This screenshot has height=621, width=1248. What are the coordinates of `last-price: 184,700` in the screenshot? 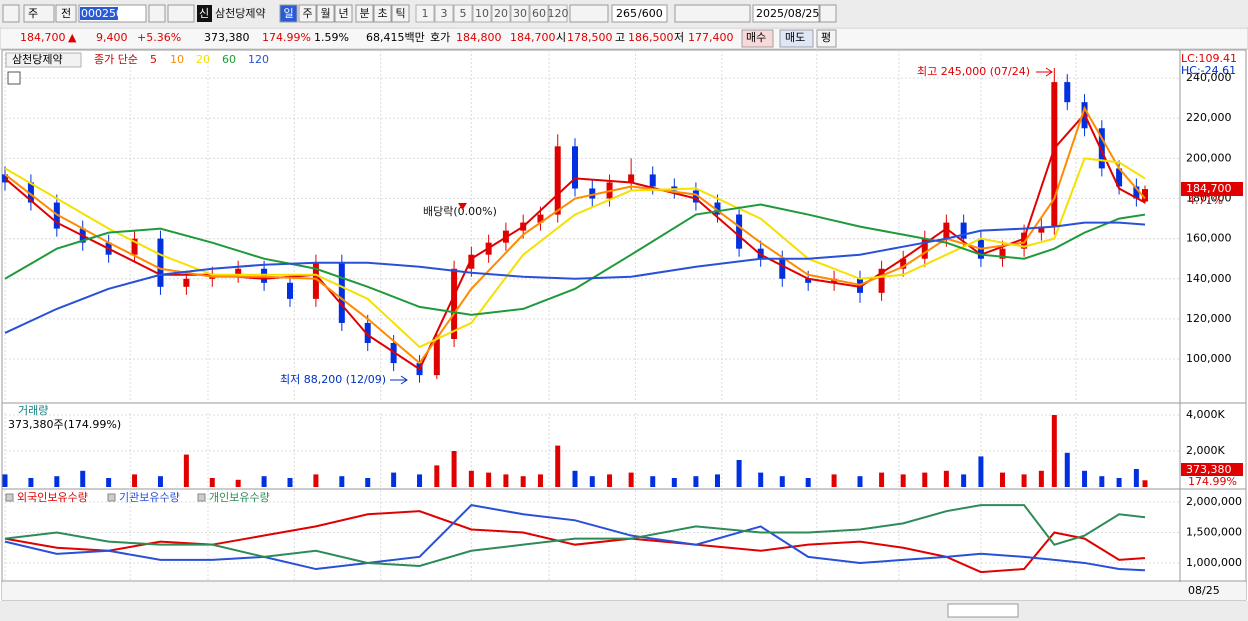 It's located at (1209, 188).